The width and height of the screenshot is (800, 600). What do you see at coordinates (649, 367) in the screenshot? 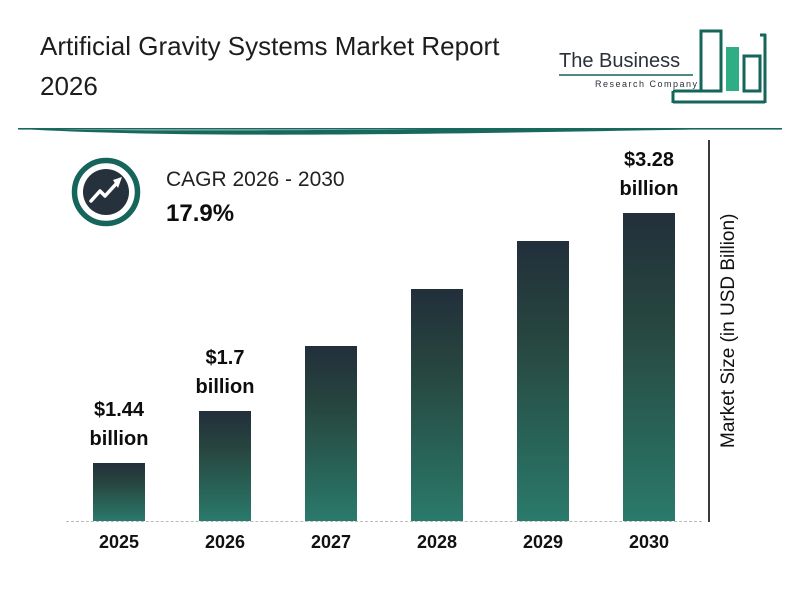
I see `bar-2030` at bounding box center [649, 367].